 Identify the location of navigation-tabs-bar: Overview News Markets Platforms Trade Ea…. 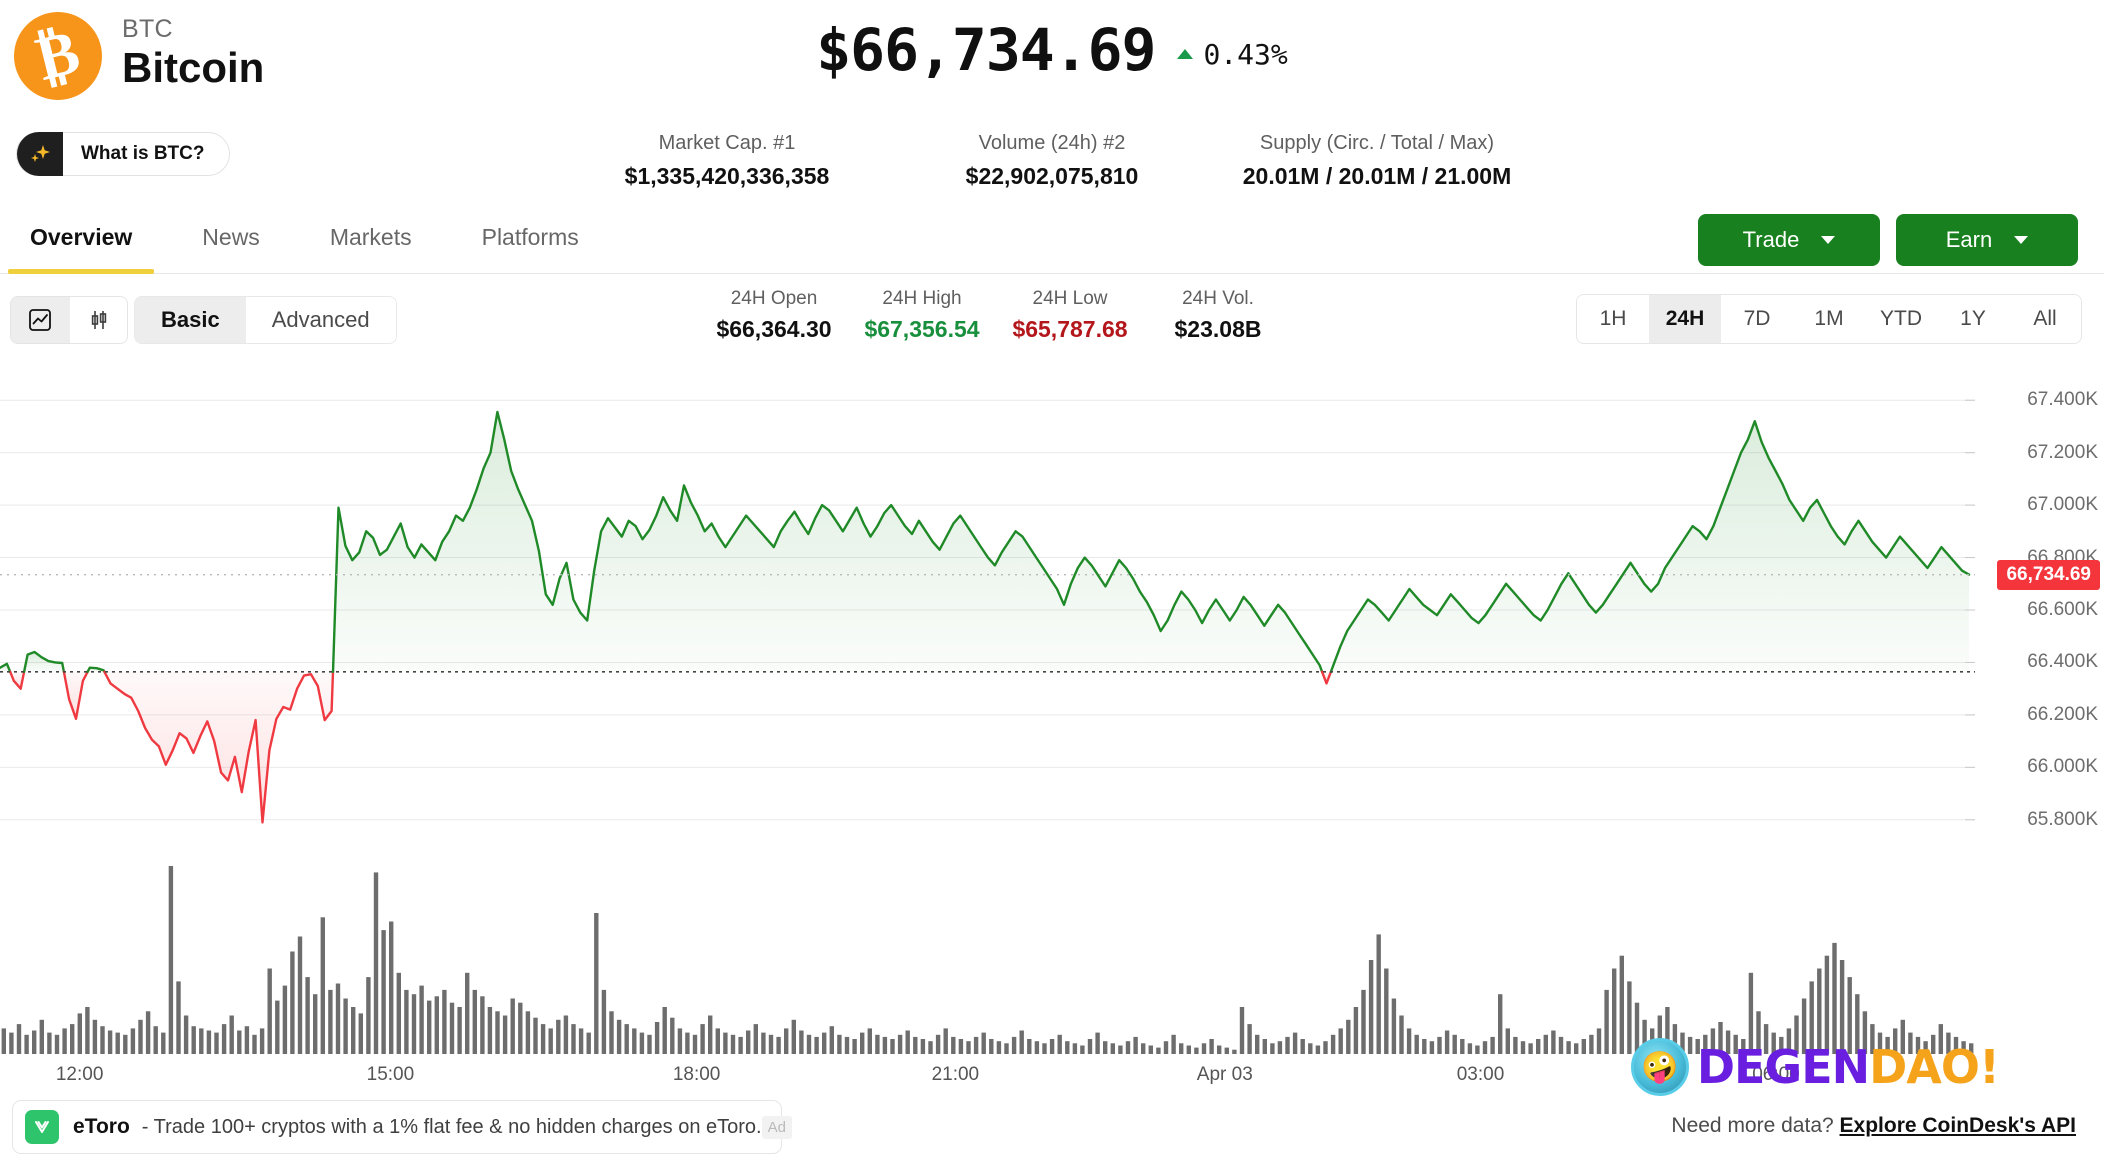
(1052, 237).